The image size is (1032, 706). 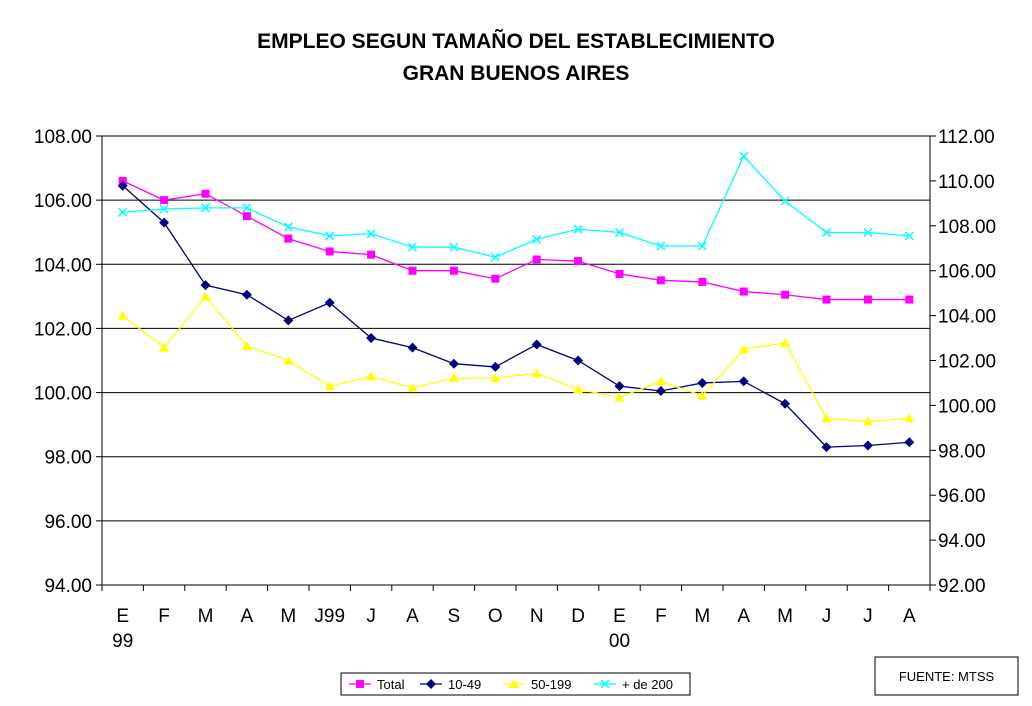 I want to click on x-tick-label: O, so click(x=495, y=616).